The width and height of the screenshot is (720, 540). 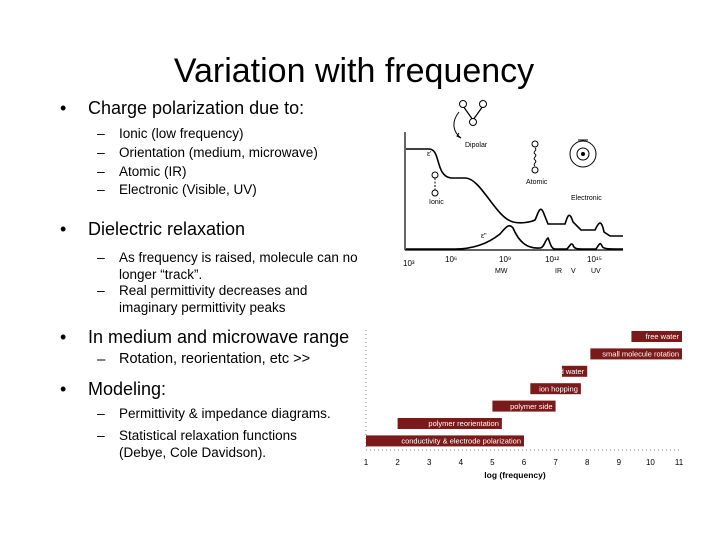 What do you see at coordinates (225, 413) in the screenshot?
I see `list-item: Permittivity & impedance diagrams.` at bounding box center [225, 413].